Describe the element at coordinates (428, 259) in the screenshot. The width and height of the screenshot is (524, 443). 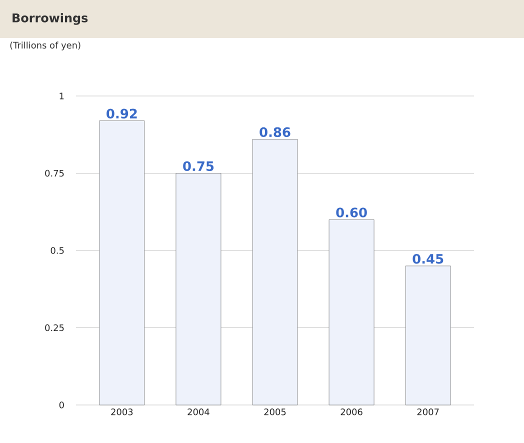
I see `data-label: 0.45` at that location.